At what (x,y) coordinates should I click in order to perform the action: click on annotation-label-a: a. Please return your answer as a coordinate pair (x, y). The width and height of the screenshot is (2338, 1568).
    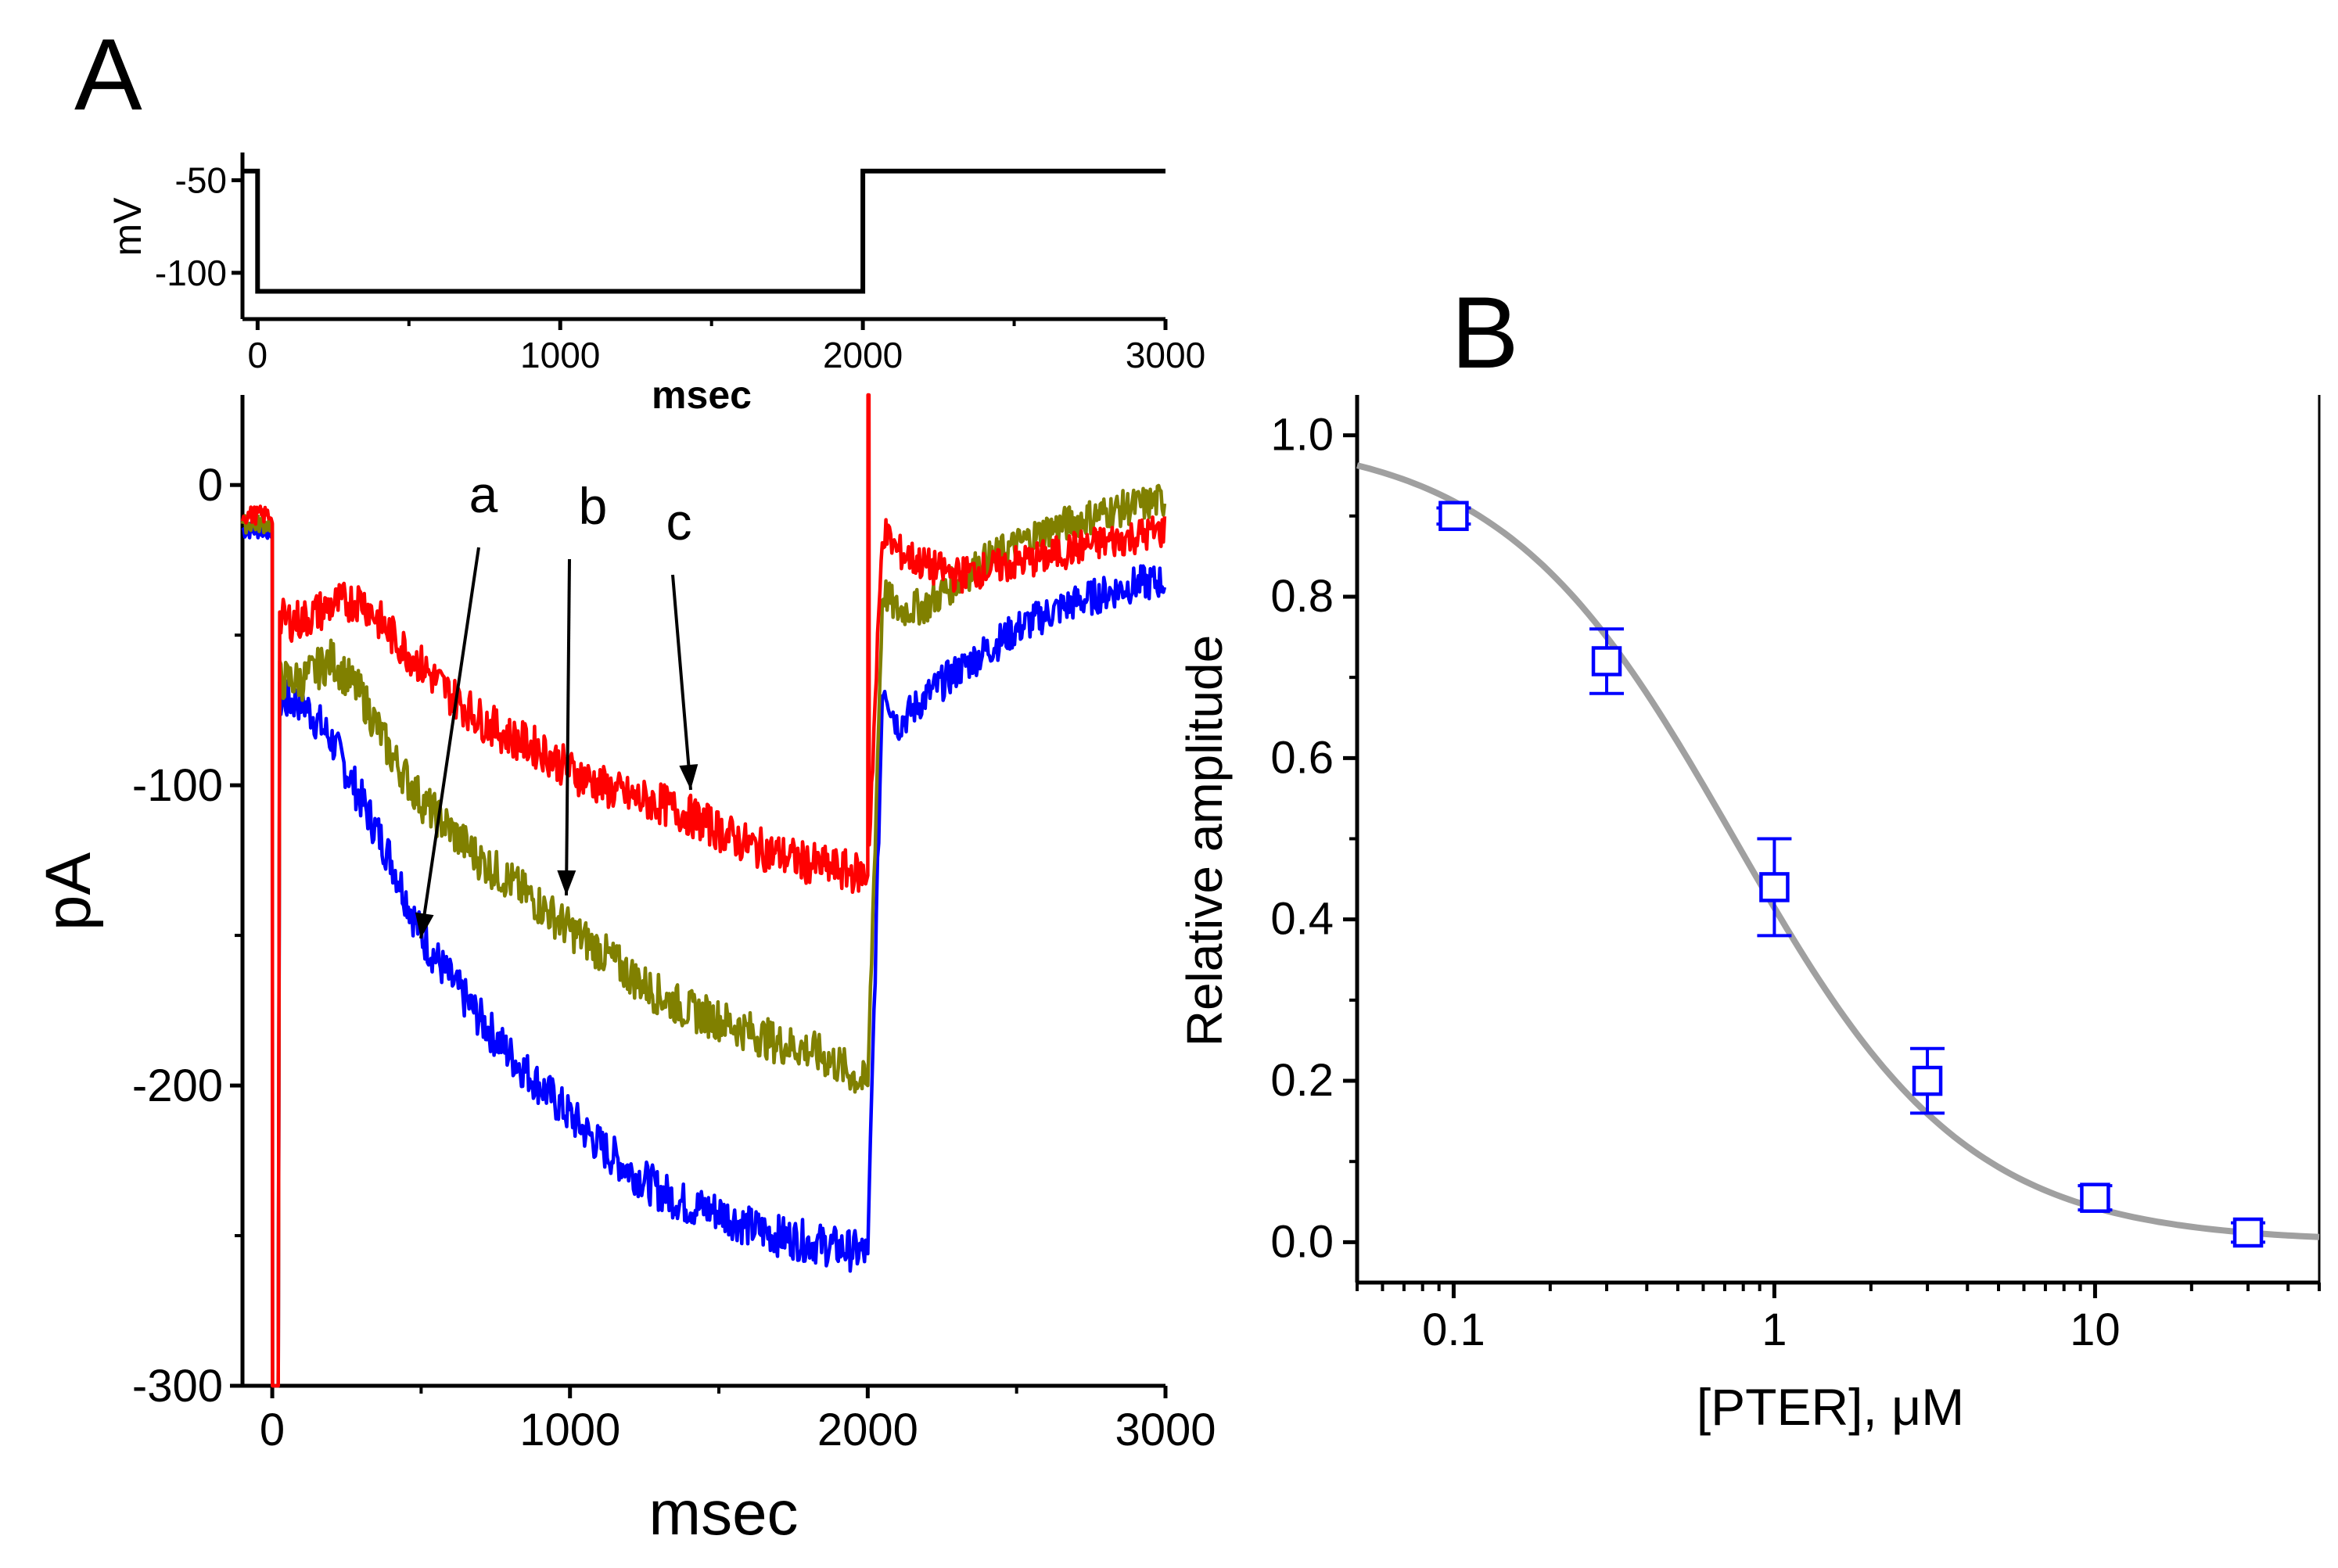
    Looking at the image, I should click on (483, 494).